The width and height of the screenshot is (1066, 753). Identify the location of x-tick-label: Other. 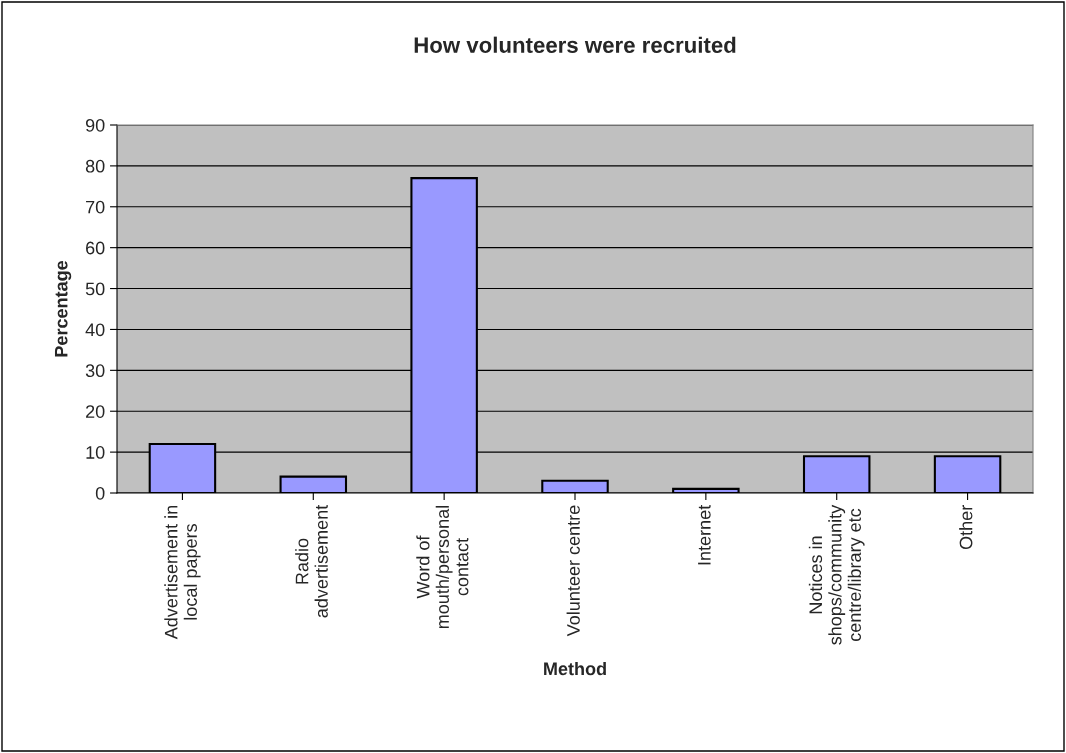
(966, 527).